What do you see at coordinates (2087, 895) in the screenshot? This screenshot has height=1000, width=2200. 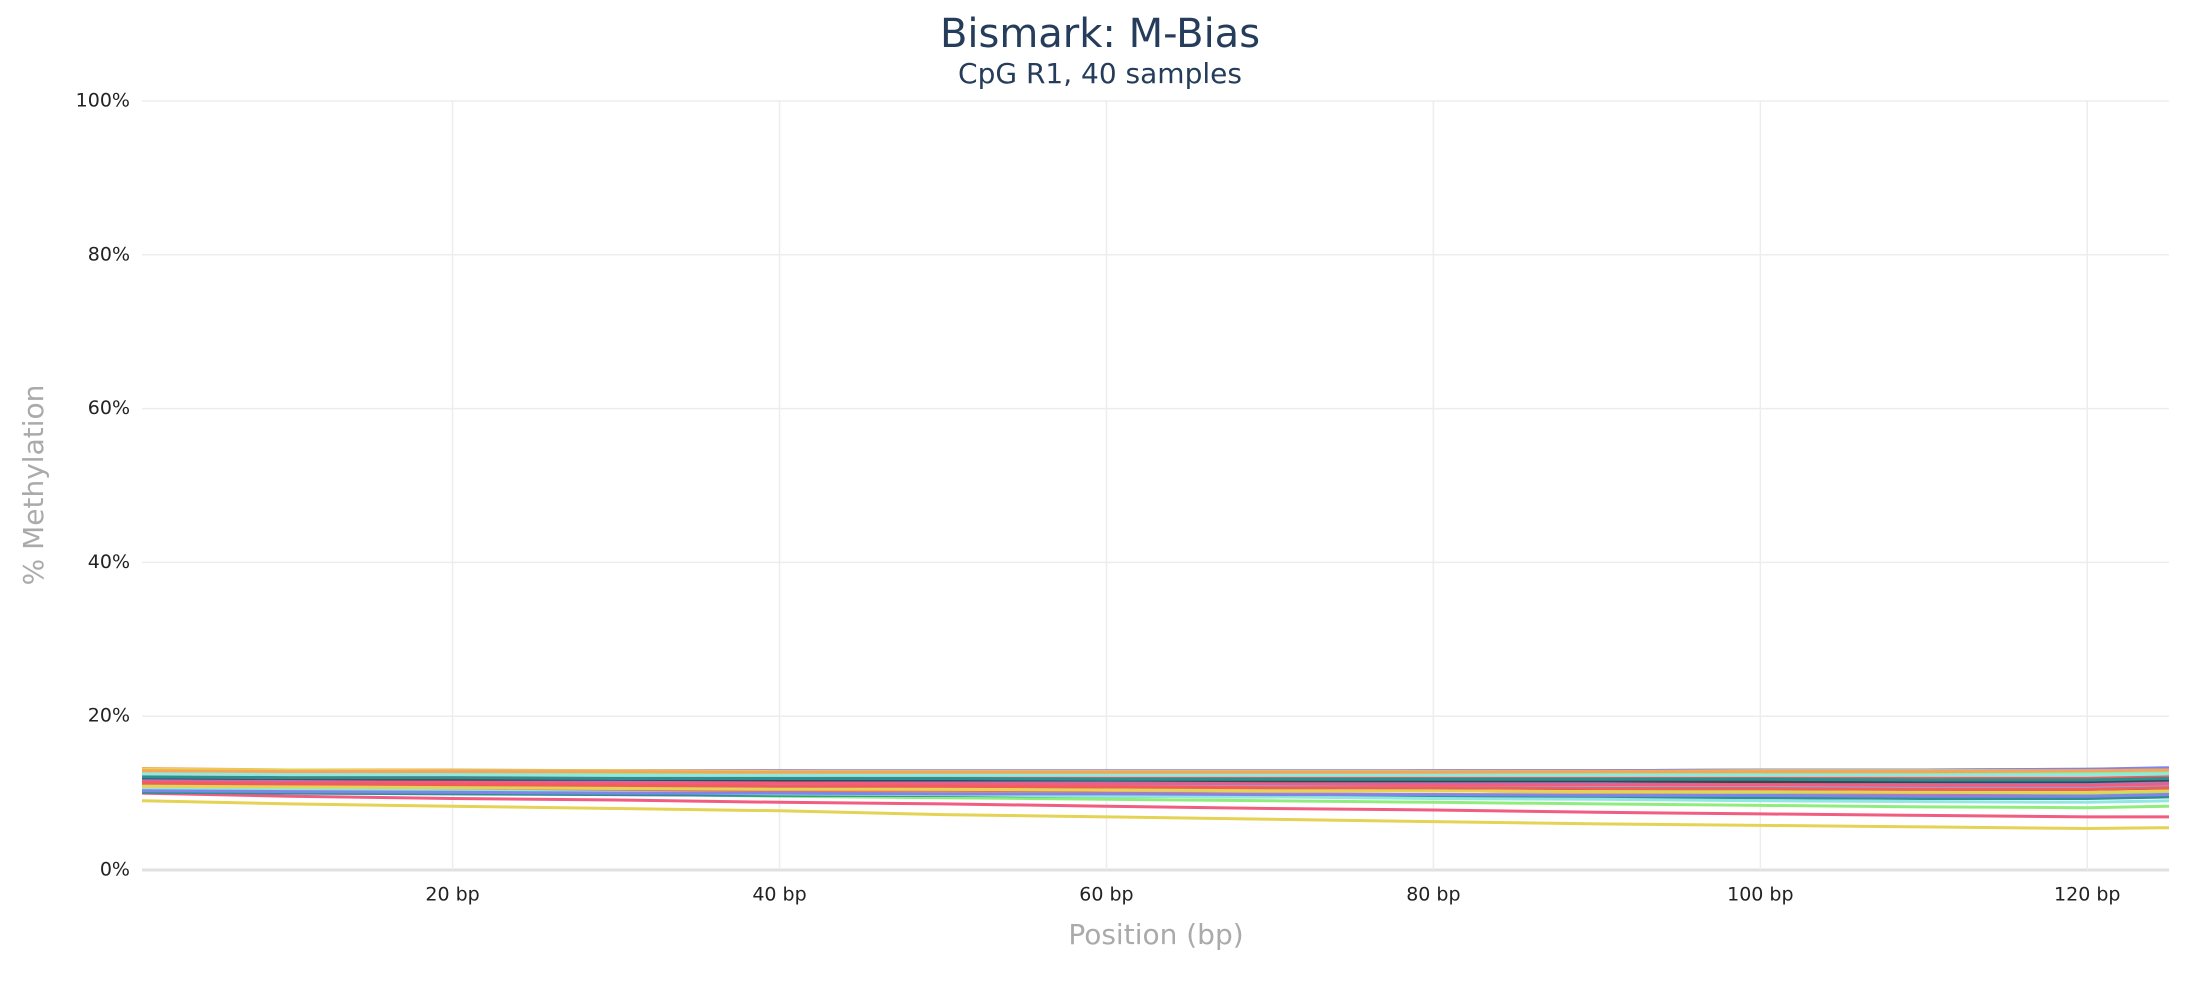 I see `x-tick-label: 120 bp` at bounding box center [2087, 895].